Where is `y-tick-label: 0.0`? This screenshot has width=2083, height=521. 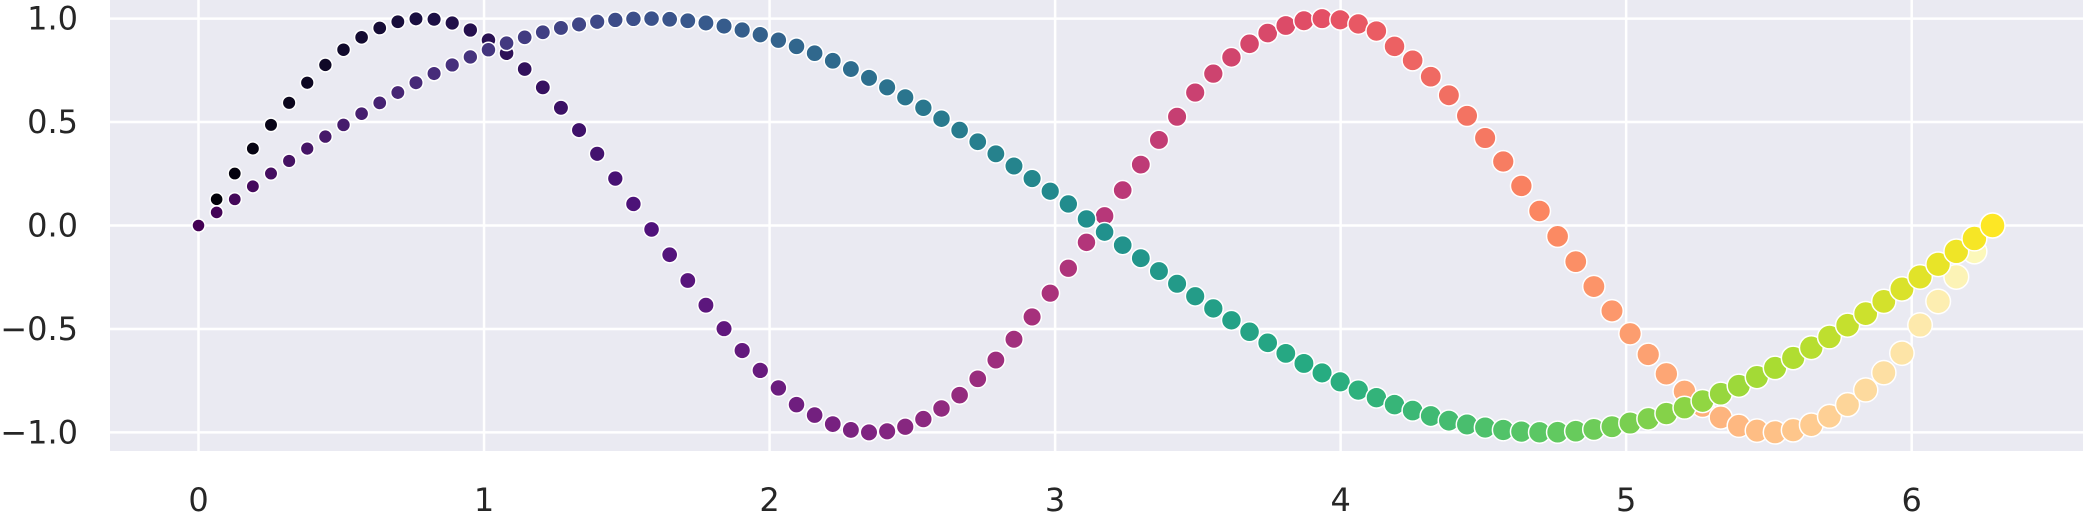
y-tick-label: 0.0 is located at coordinates (52, 226).